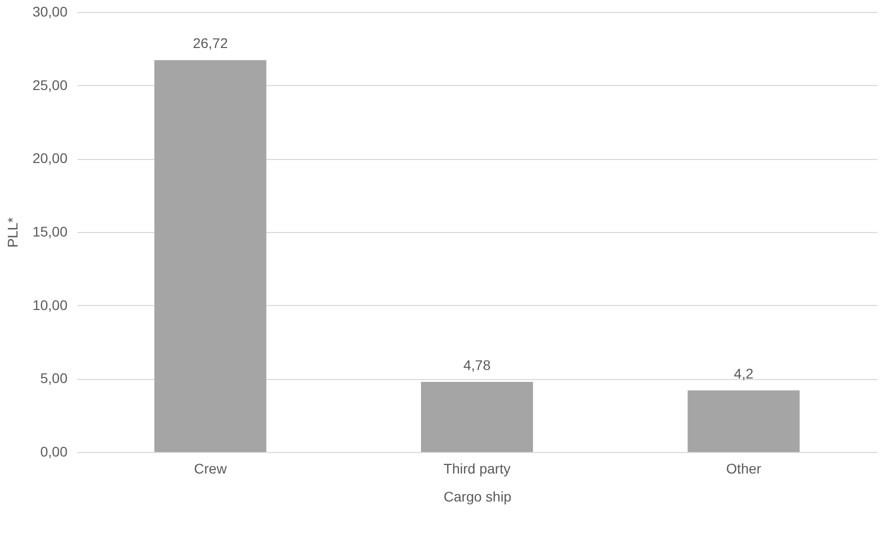 The height and width of the screenshot is (548, 894). I want to click on x-axis-title: Cargo ship, so click(478, 496).